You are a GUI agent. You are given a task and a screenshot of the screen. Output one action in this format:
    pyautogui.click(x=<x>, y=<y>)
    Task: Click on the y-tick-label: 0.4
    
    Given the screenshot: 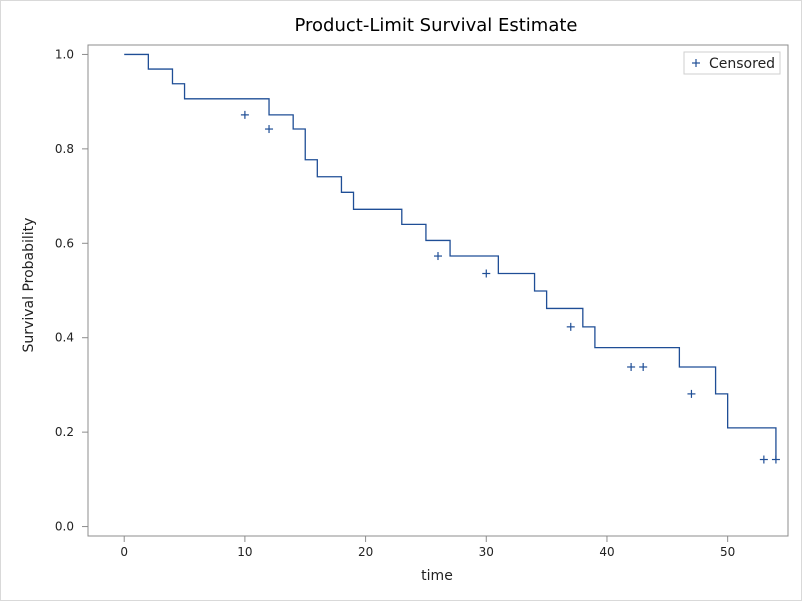 What is the action you would take?
    pyautogui.click(x=64, y=338)
    